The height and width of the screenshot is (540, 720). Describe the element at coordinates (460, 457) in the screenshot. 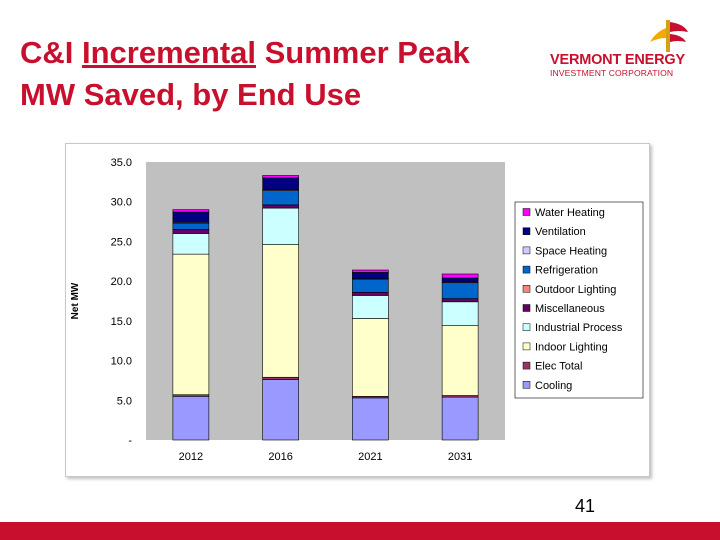

I see `x-tick-label: 2031` at that location.